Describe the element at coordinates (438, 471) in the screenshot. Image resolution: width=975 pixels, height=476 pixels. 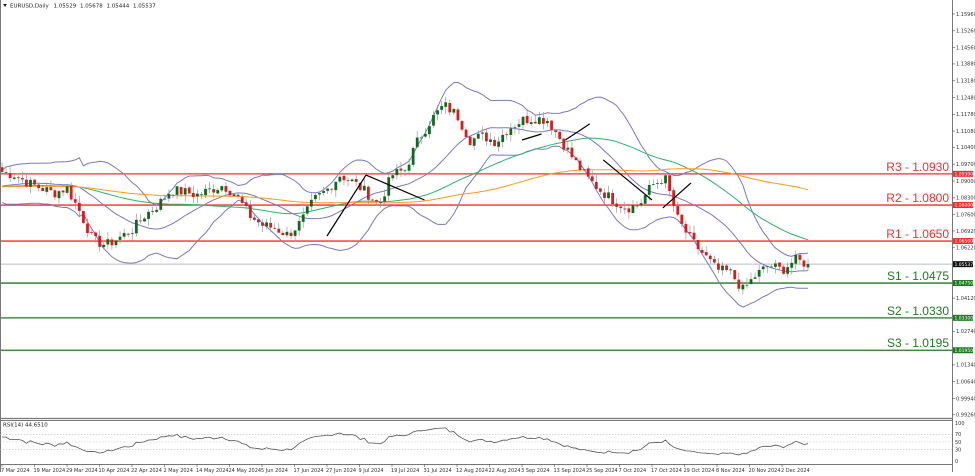
I see `date-tick-label: 31 Jul 2024` at that location.